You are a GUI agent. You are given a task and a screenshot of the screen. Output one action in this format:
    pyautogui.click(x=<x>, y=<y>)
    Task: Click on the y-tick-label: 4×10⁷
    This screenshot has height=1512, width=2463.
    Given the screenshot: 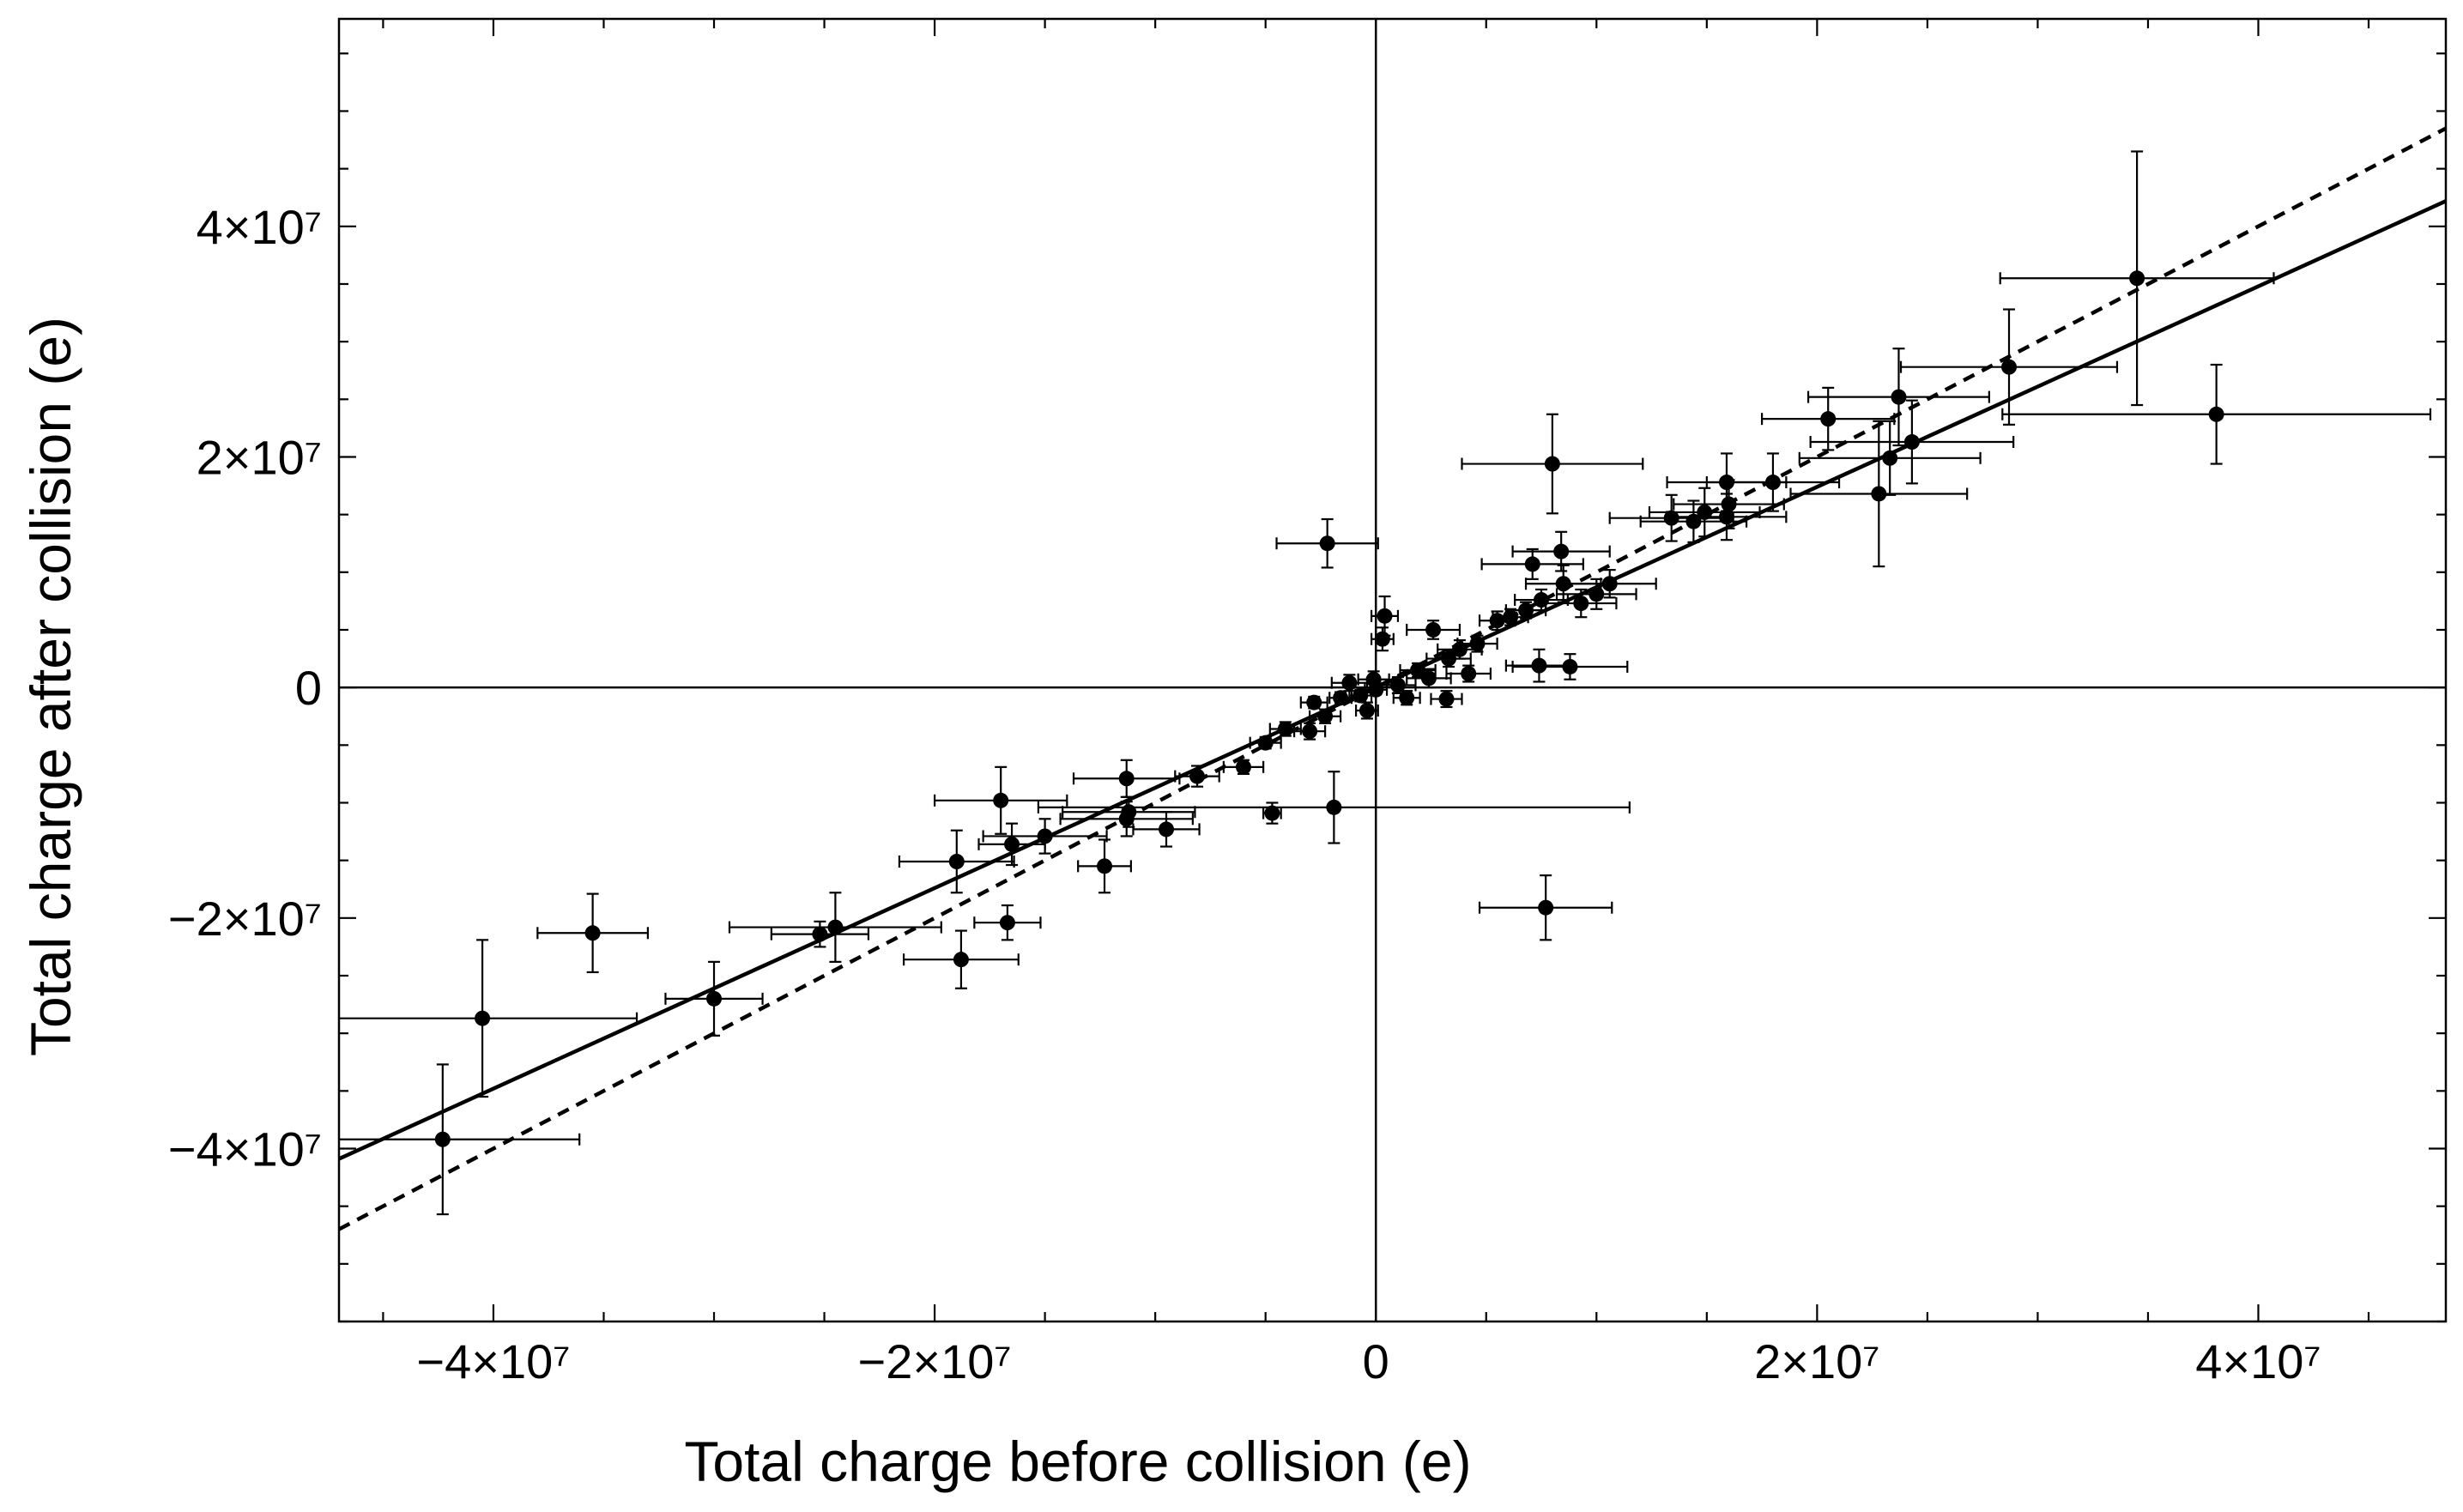 What is the action you would take?
    pyautogui.click(x=259, y=227)
    